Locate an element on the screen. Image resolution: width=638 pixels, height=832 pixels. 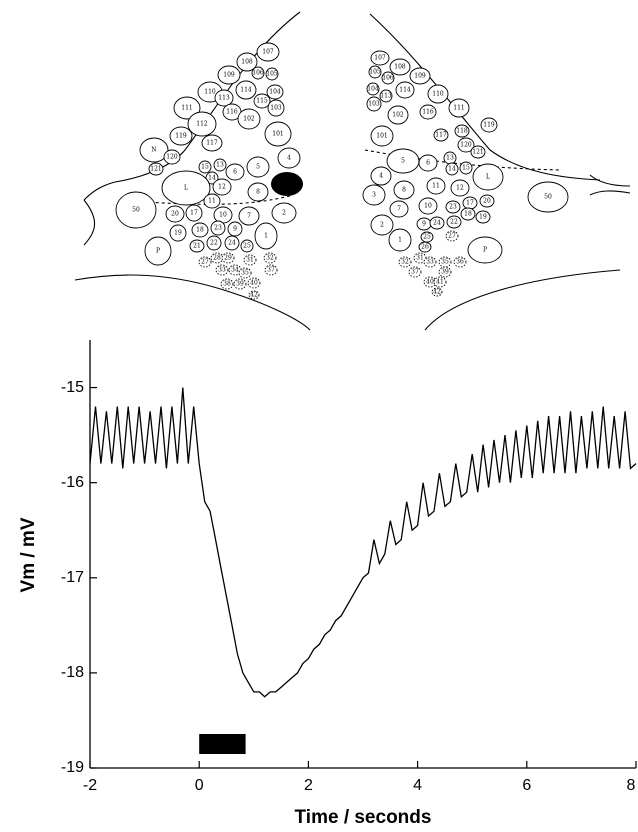
neuron-label: 13 is located at coordinates (450, 158).